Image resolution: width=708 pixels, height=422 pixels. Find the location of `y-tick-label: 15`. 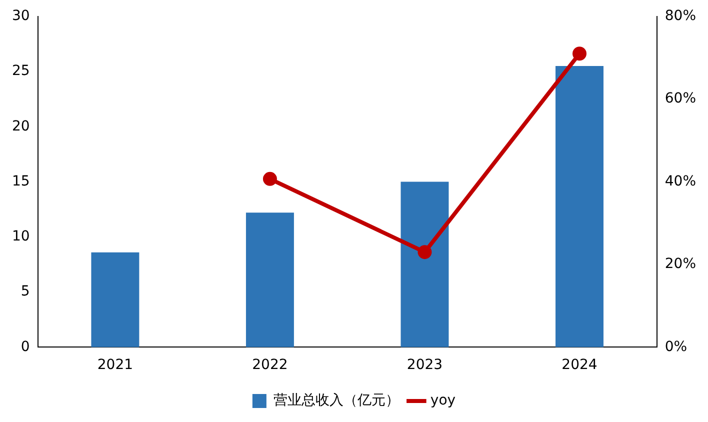

y-tick-label: 15 is located at coordinates (21, 181).